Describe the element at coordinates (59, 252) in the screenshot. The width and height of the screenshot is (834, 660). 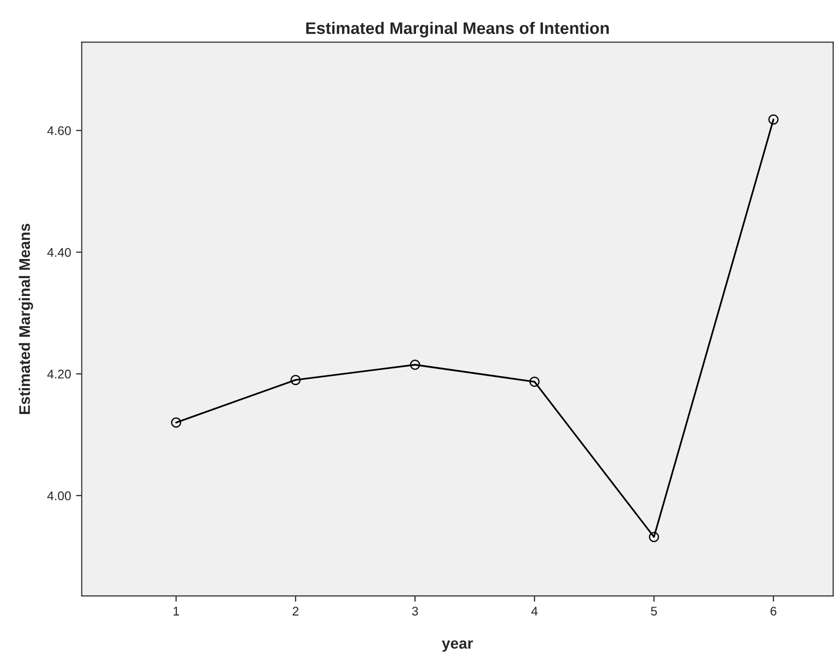
I see `y-tick-label: 4.40` at that location.